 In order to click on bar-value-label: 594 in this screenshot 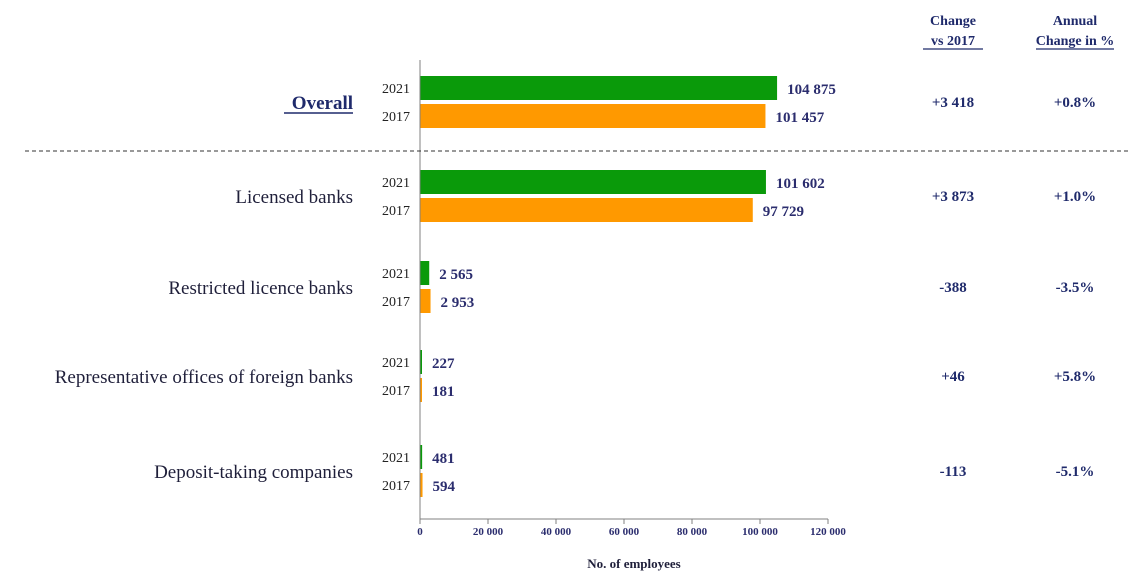, I will do `click(444, 487)`.